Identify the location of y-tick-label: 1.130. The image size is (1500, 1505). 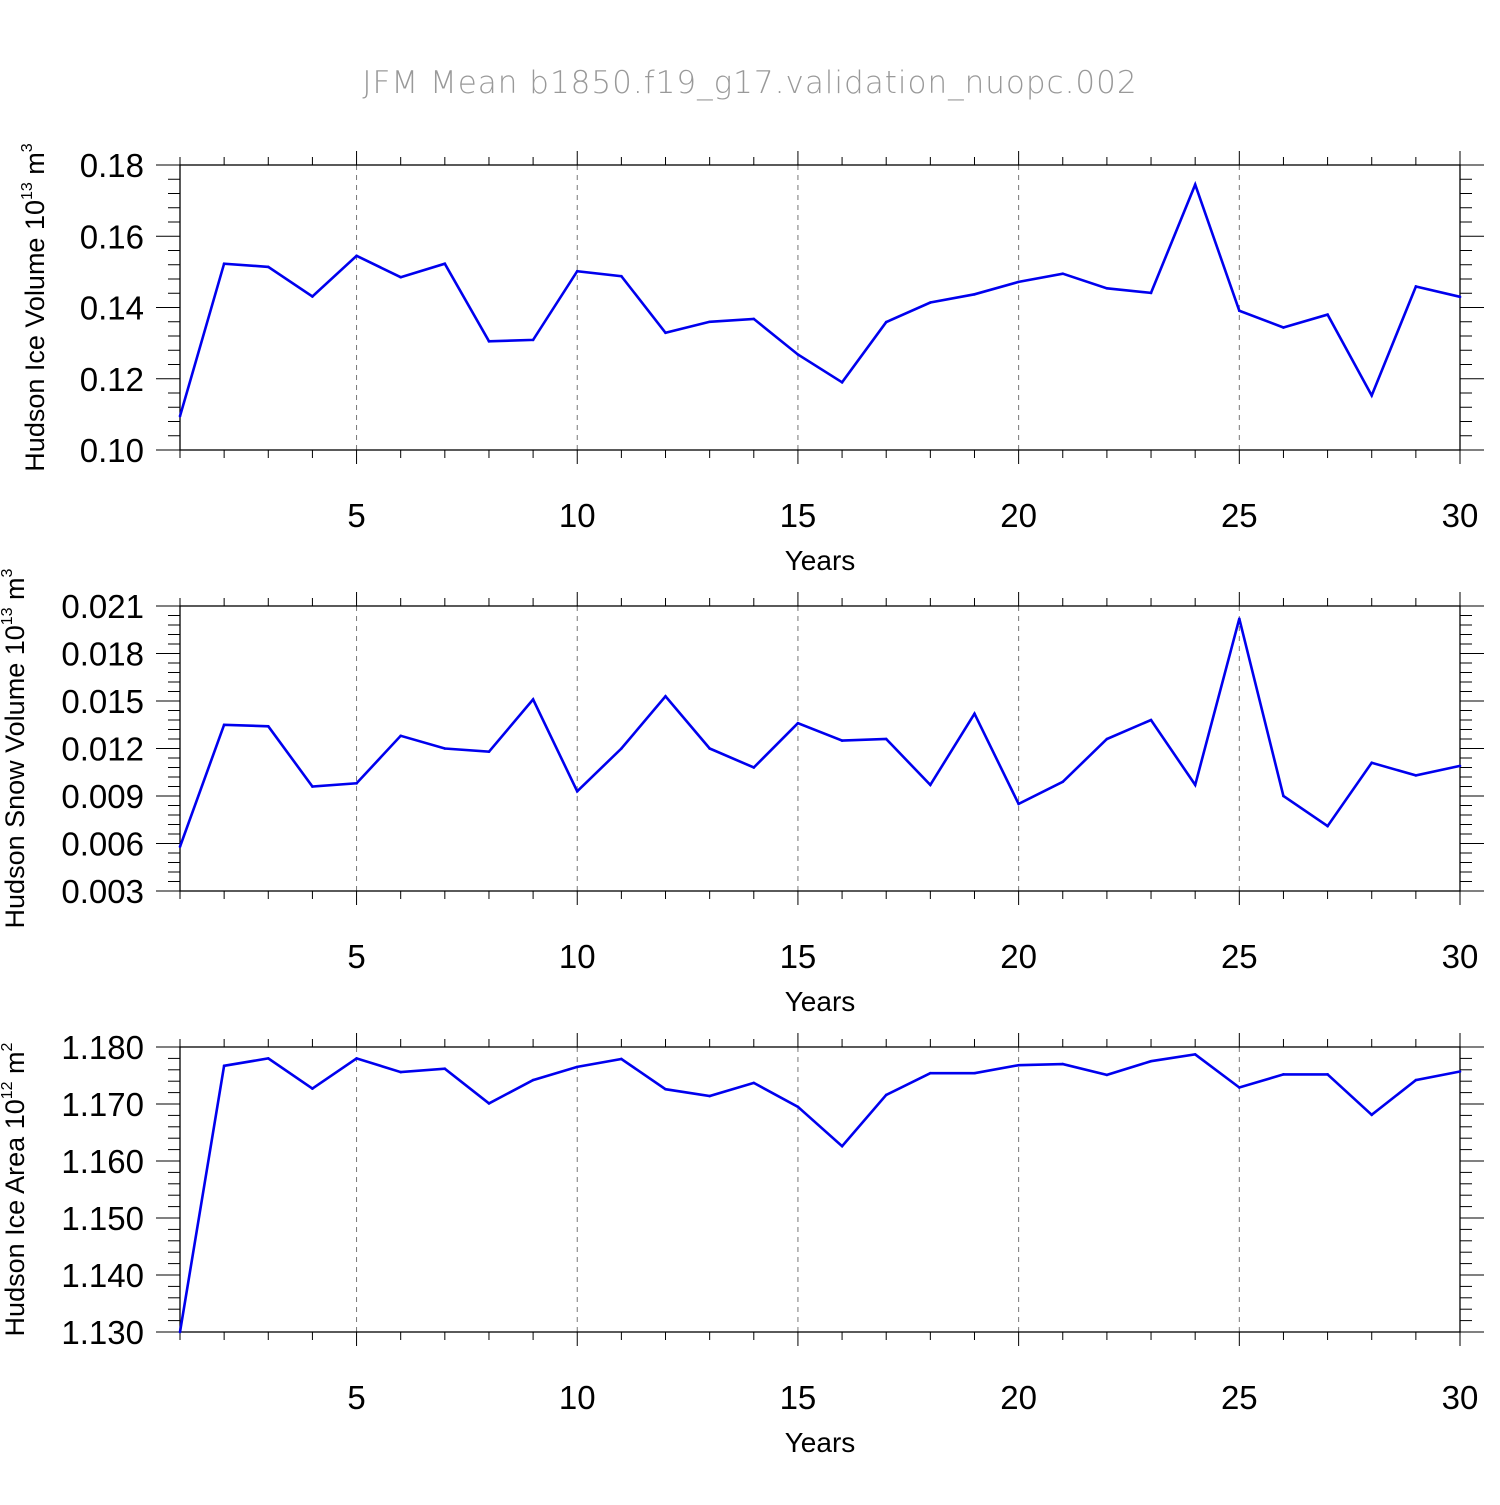
(102, 1332).